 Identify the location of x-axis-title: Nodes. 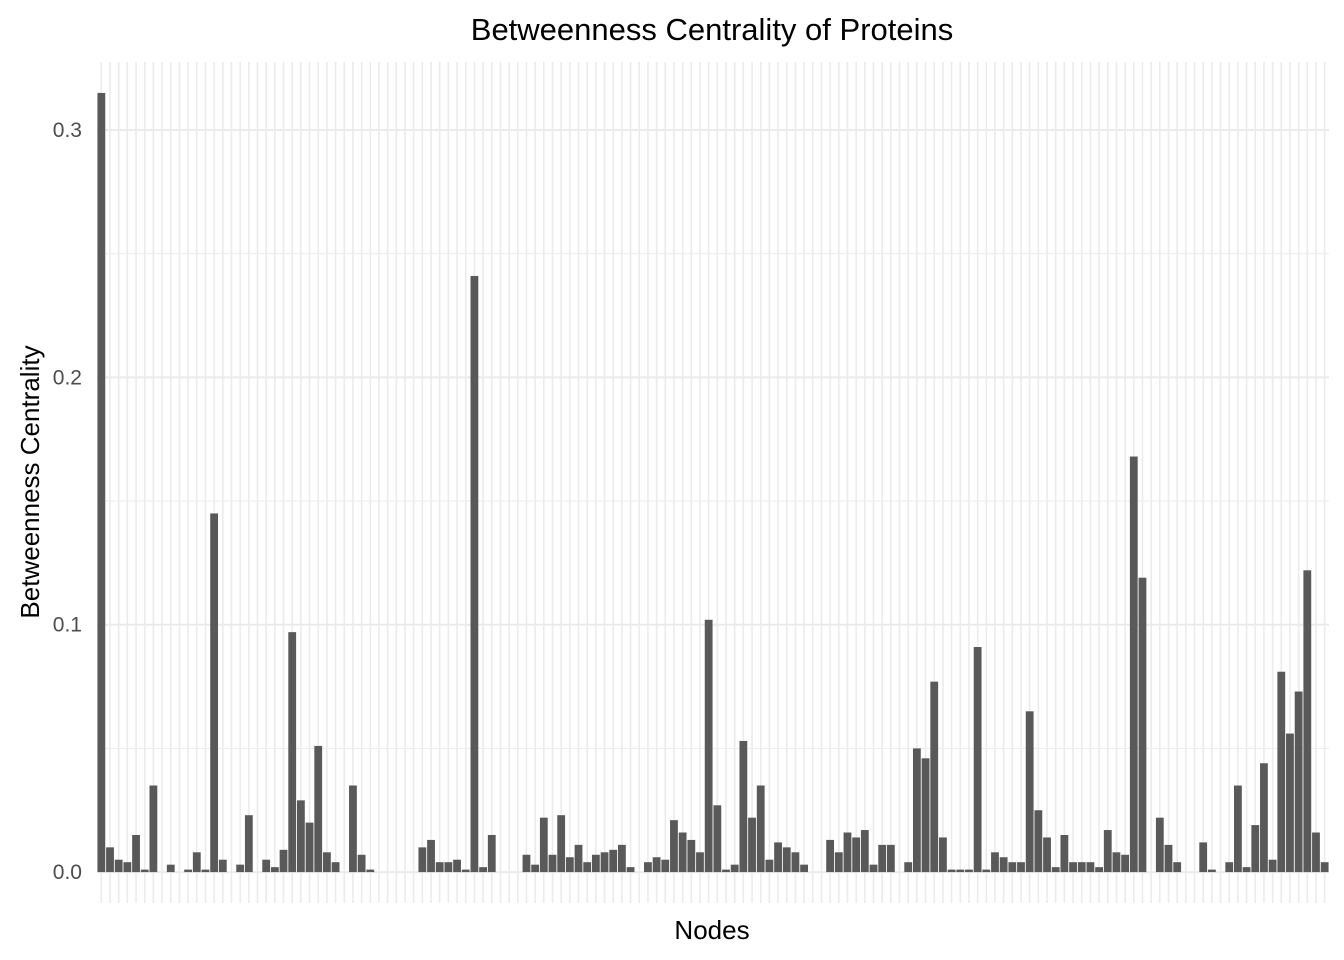
(711, 930).